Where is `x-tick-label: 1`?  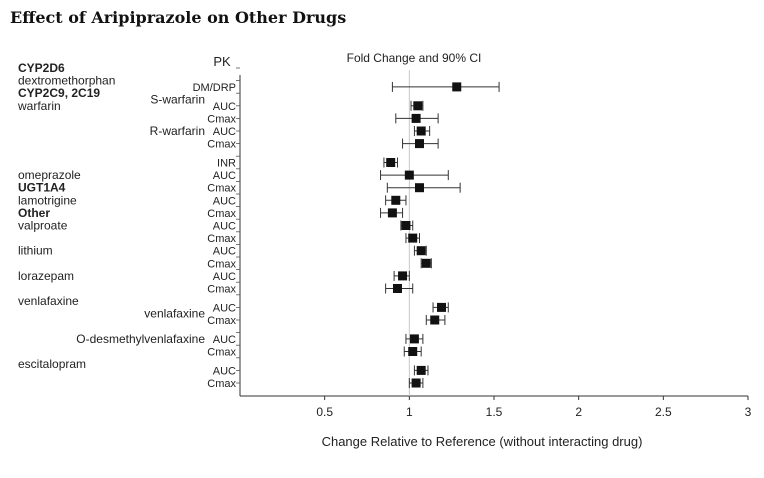
x-tick-label: 1 is located at coordinates (409, 412).